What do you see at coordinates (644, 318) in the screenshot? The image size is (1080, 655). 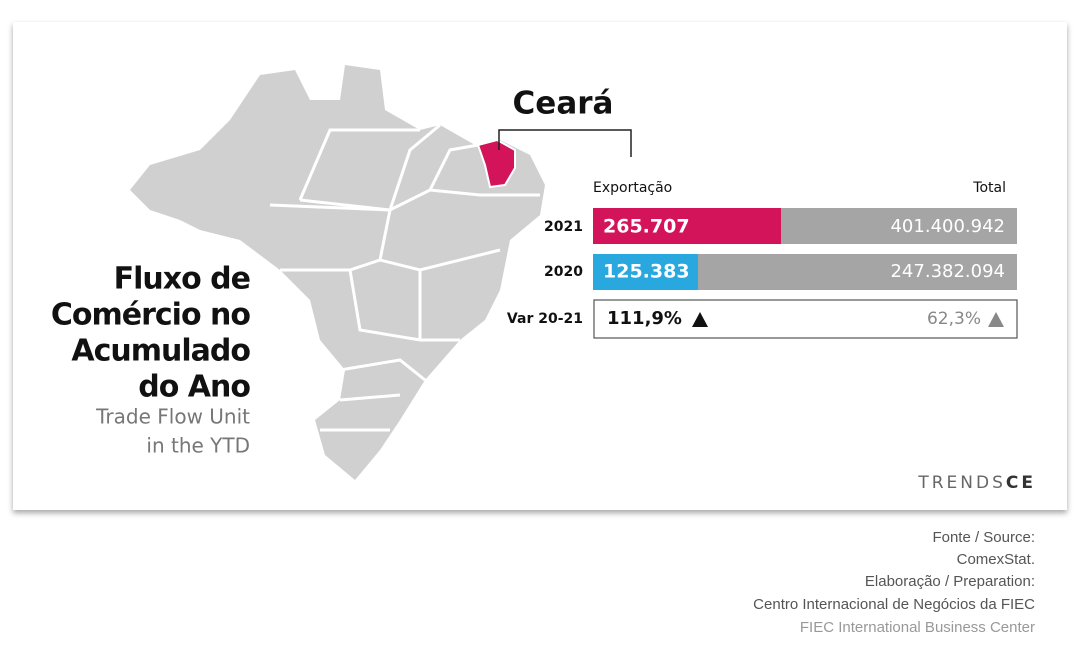 I see `export-variation: 111,9%` at bounding box center [644, 318].